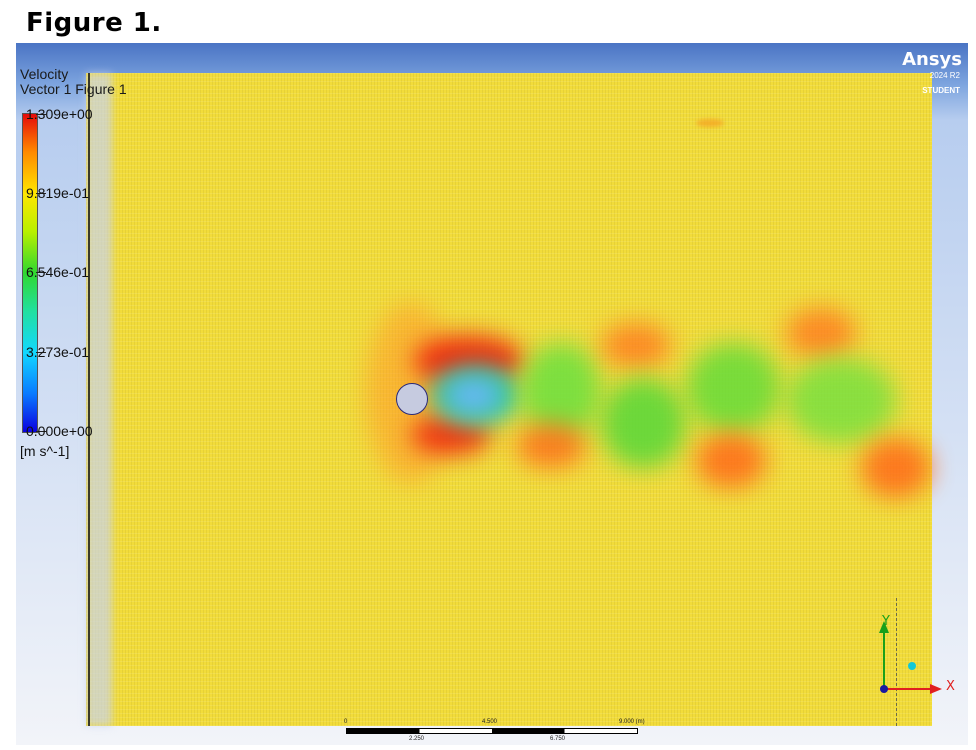  What do you see at coordinates (58, 352) in the screenshot?
I see `legend-value: 3.273e-01` at bounding box center [58, 352].